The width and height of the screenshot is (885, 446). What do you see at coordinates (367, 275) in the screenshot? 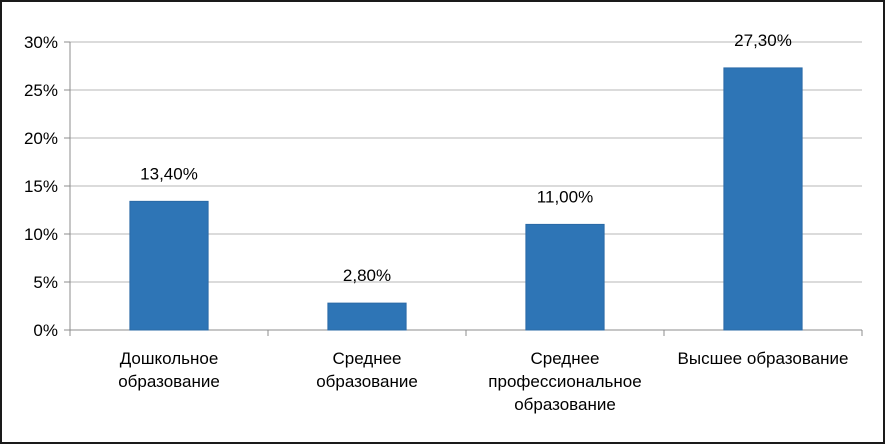
I see `data-label: 2,80%` at bounding box center [367, 275].